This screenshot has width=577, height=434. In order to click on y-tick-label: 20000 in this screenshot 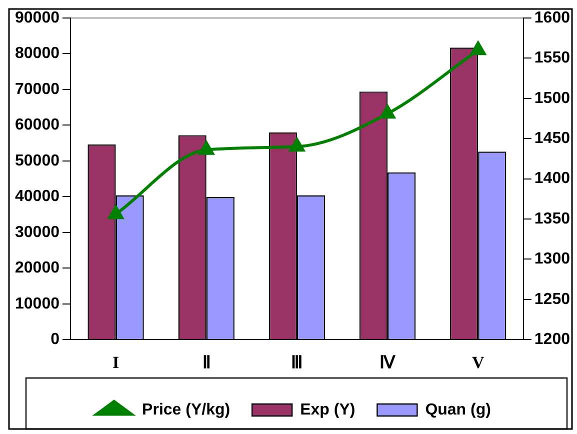, I will do `click(37, 268)`.